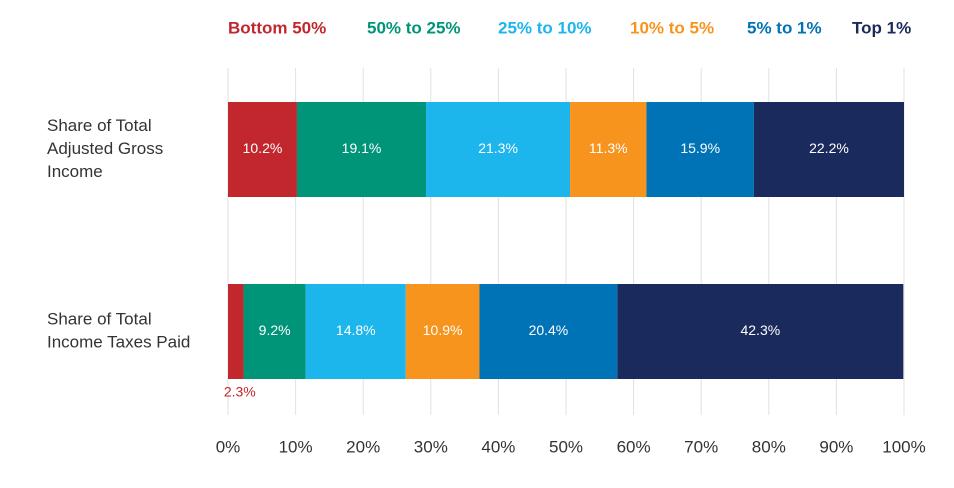 This screenshot has width=954, height=488. I want to click on data-label: 19.1%, so click(362, 148).